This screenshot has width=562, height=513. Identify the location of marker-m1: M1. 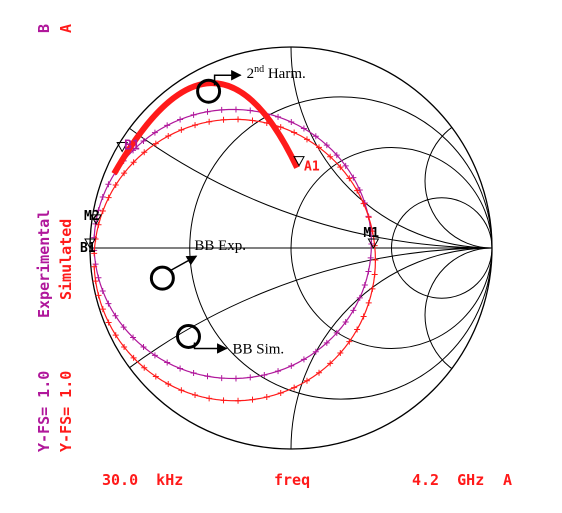
(371, 238).